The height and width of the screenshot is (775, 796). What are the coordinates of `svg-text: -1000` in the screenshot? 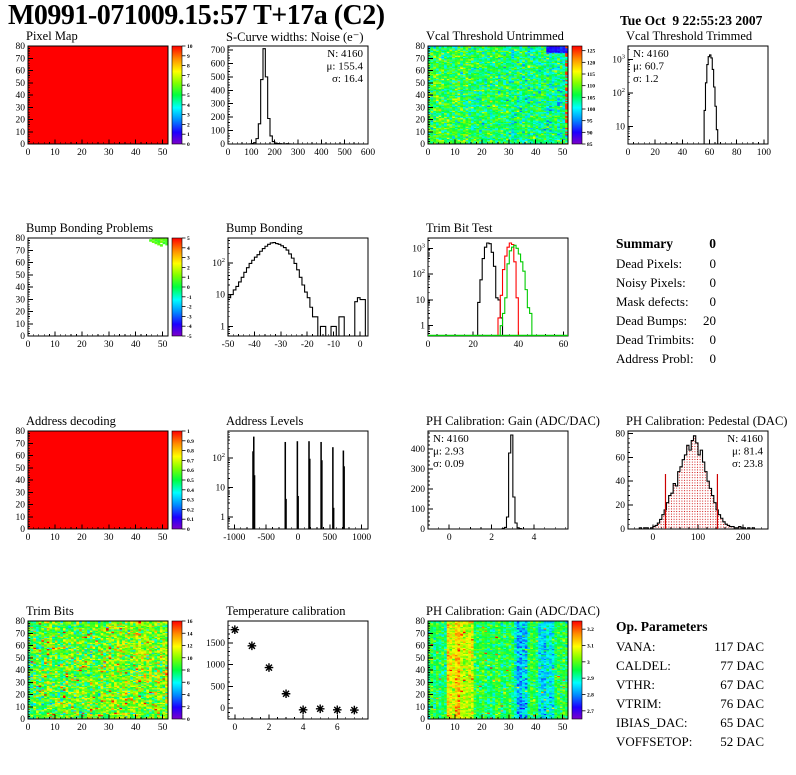 It's located at (234, 538).